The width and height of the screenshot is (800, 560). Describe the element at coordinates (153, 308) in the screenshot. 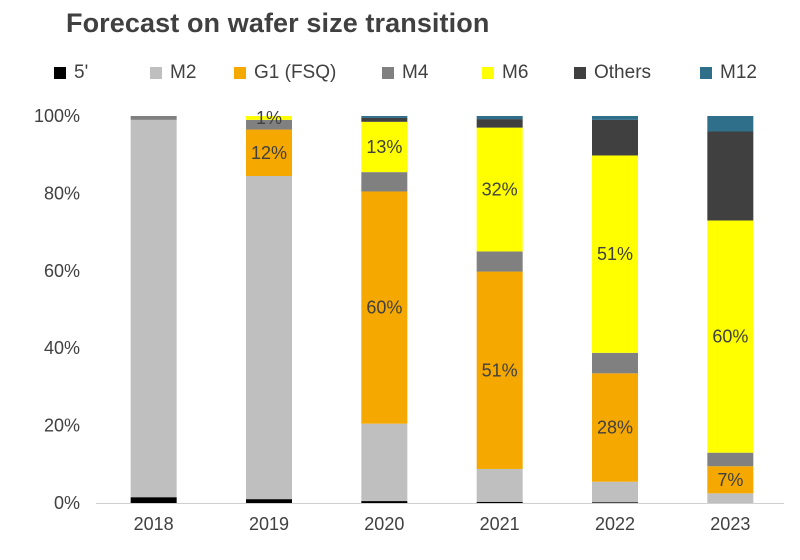

I see `bar-segment-m2-2018` at that location.